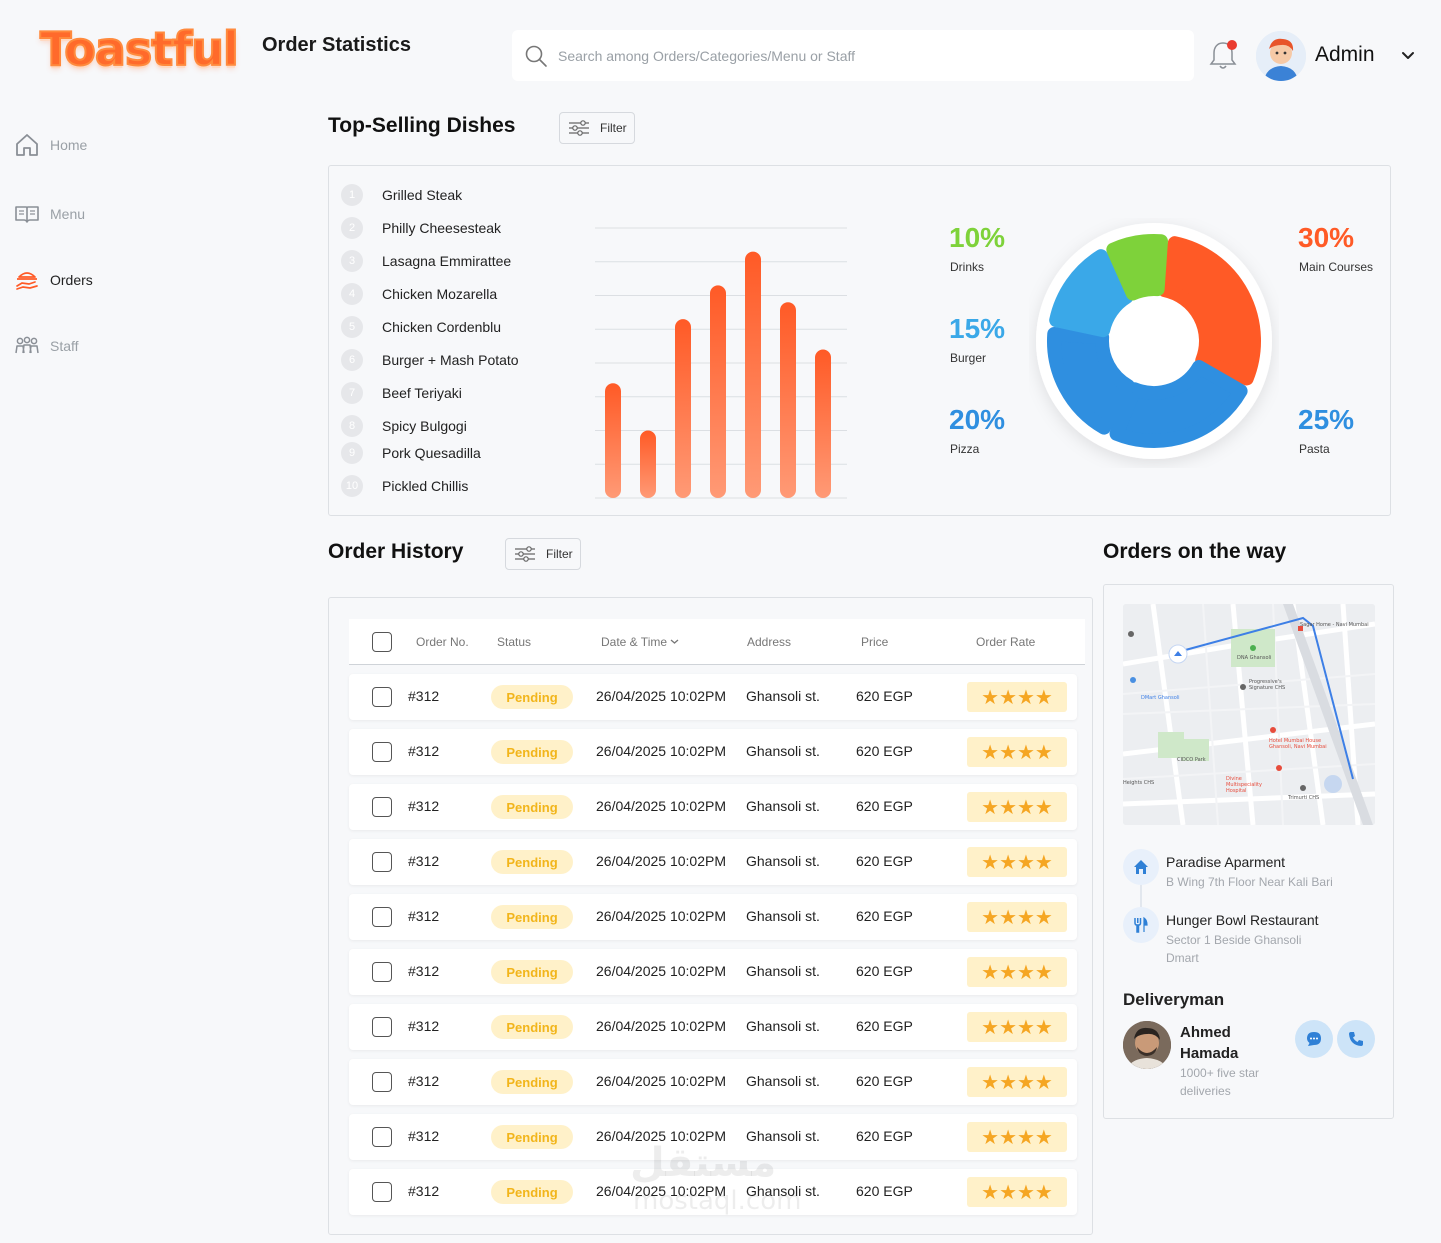 The width and height of the screenshot is (1441, 1243). I want to click on dish-name: Beef Teriyaki, so click(422, 393).